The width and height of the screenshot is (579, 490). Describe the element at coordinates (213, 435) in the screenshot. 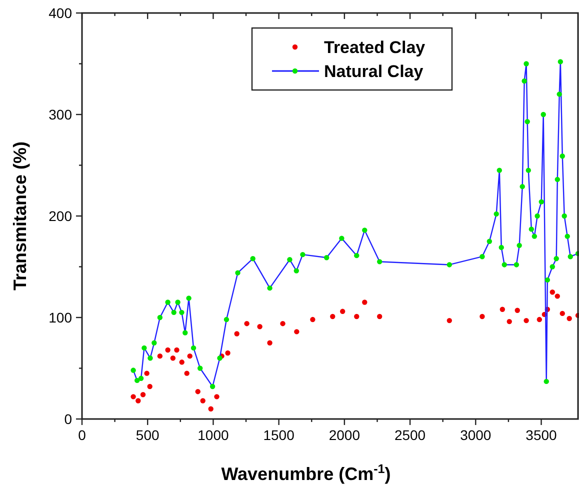

I see `x-tick-label: 1000` at that location.